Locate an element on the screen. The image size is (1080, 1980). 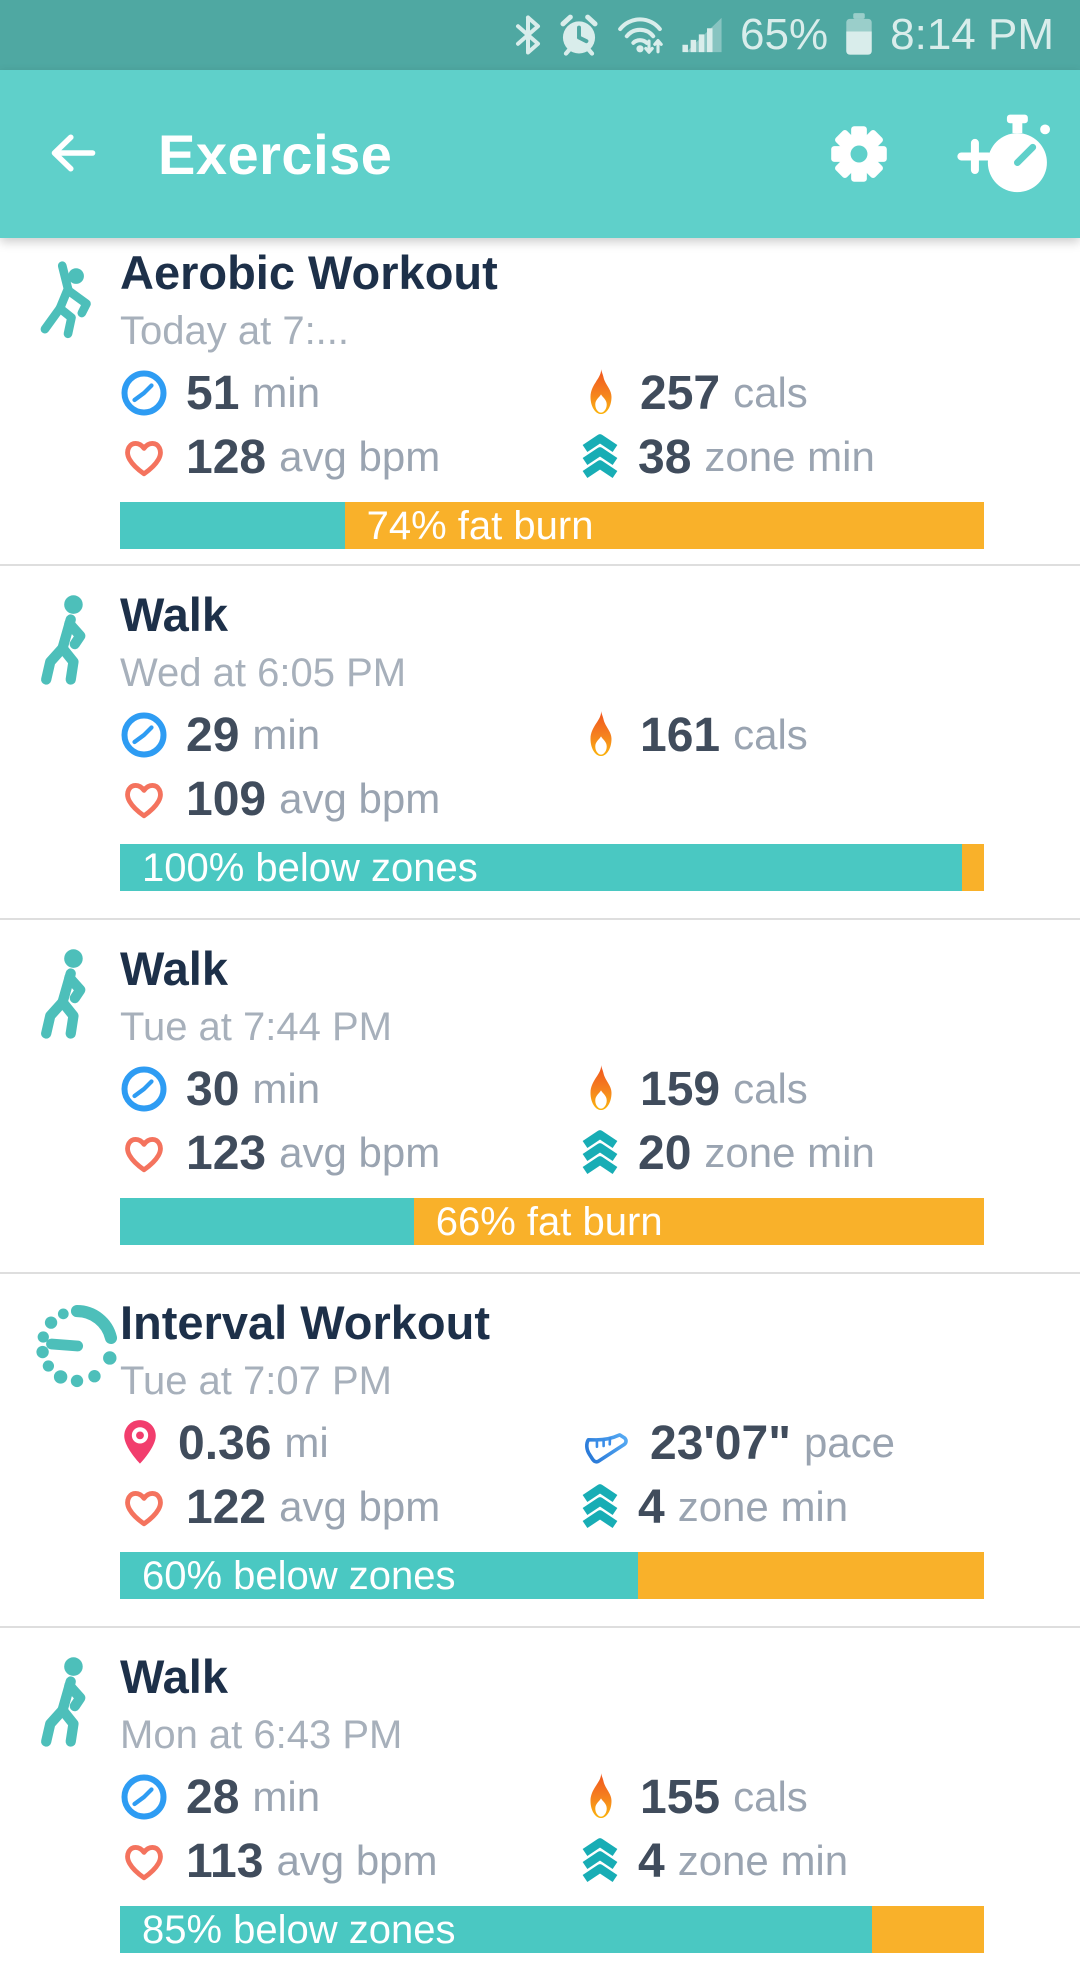
exercise-title: Aerobic Workout is located at coordinates (309, 272).